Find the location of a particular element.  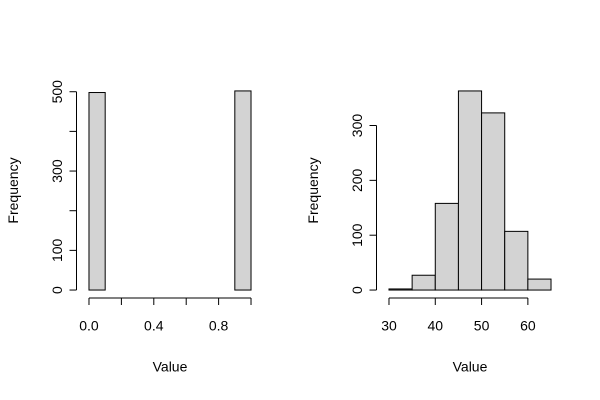

x-tick-label: 40 is located at coordinates (435, 326).